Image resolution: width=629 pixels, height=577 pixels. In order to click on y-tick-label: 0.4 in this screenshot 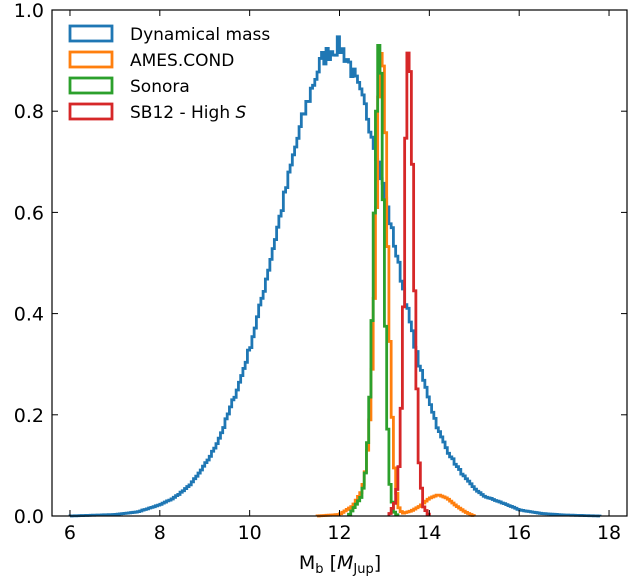, I will do `click(29, 315)`.